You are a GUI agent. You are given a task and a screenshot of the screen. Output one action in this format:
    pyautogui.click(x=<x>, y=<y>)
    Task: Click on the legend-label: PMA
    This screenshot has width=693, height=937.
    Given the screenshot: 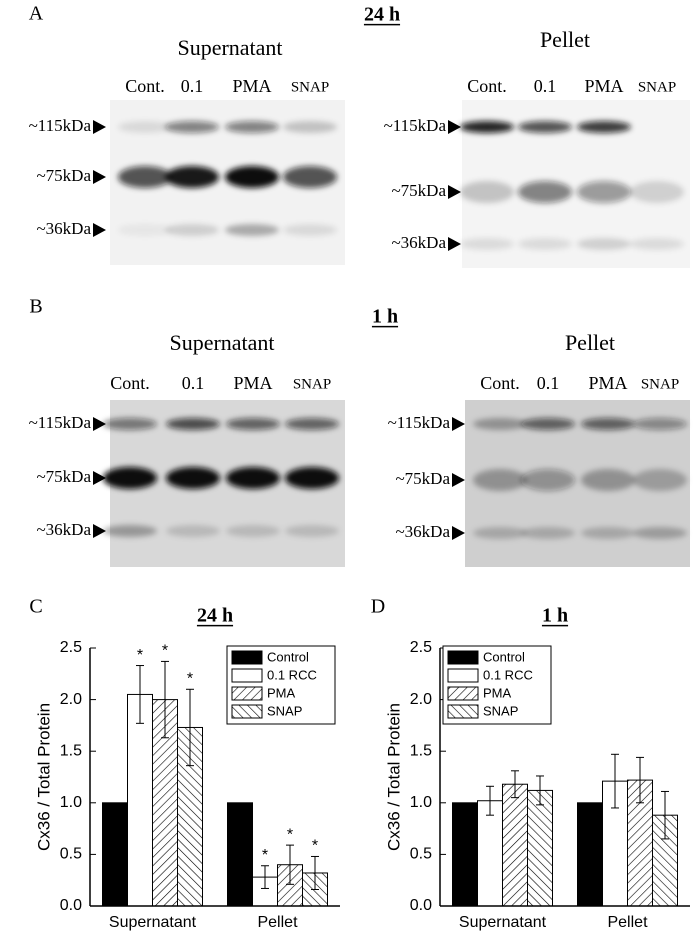 What is the action you would take?
    pyautogui.click(x=281, y=692)
    